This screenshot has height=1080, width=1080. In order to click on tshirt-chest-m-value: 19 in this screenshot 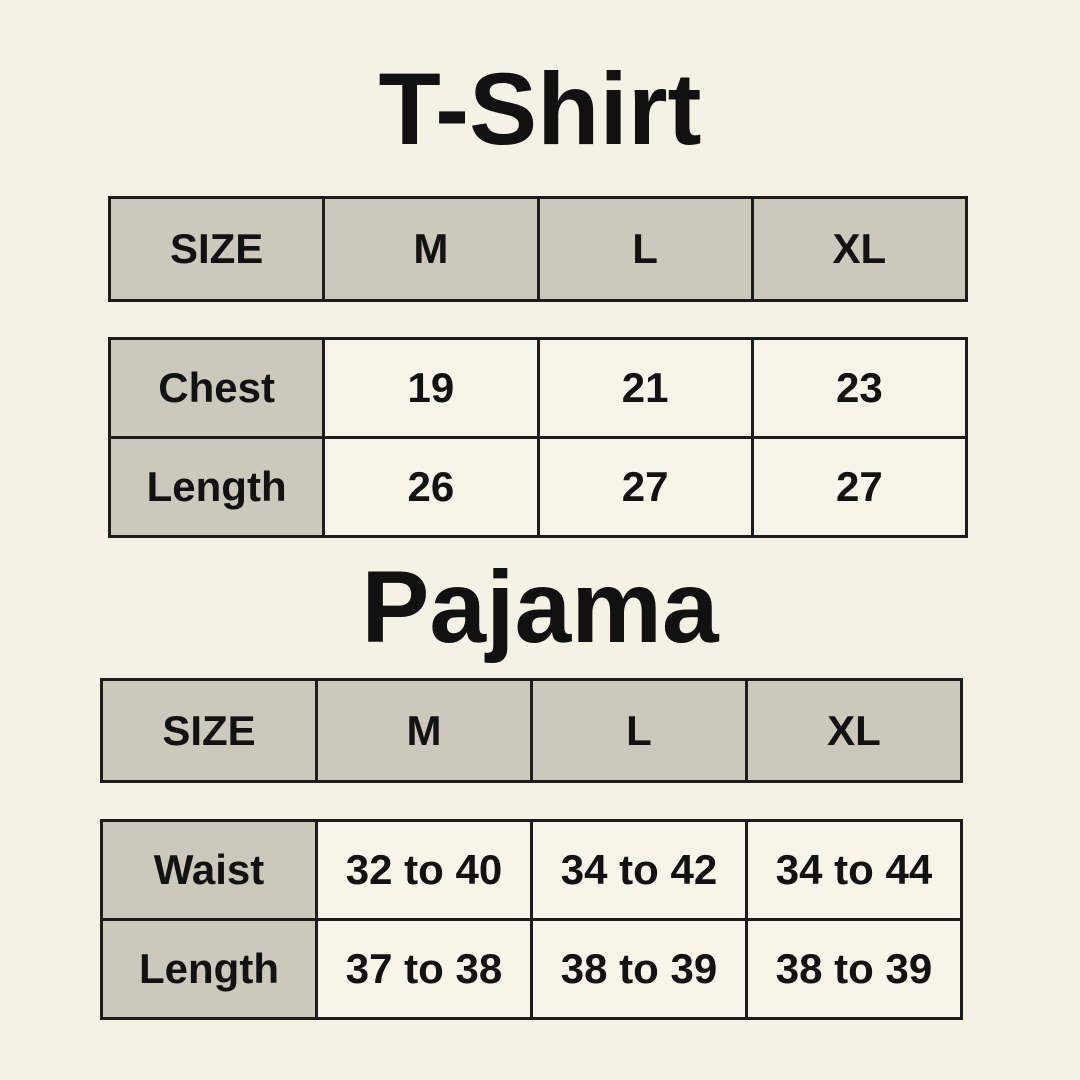, I will do `click(431, 388)`.